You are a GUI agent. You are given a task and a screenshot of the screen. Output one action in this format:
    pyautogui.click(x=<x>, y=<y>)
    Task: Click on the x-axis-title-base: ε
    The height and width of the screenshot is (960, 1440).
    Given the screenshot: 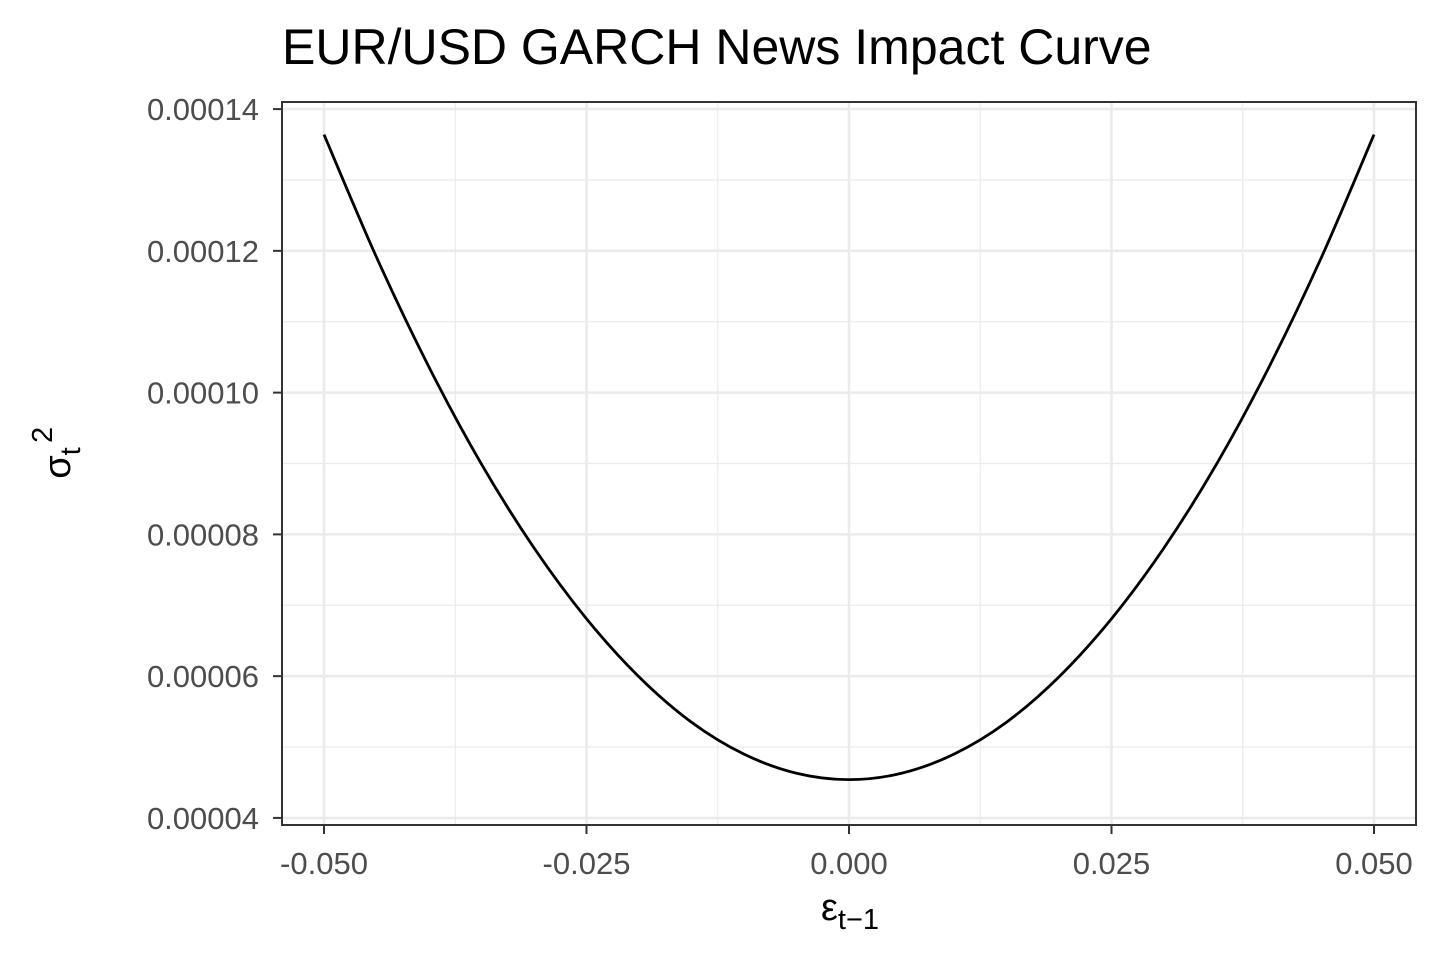 What is the action you would take?
    pyautogui.click(x=829, y=908)
    